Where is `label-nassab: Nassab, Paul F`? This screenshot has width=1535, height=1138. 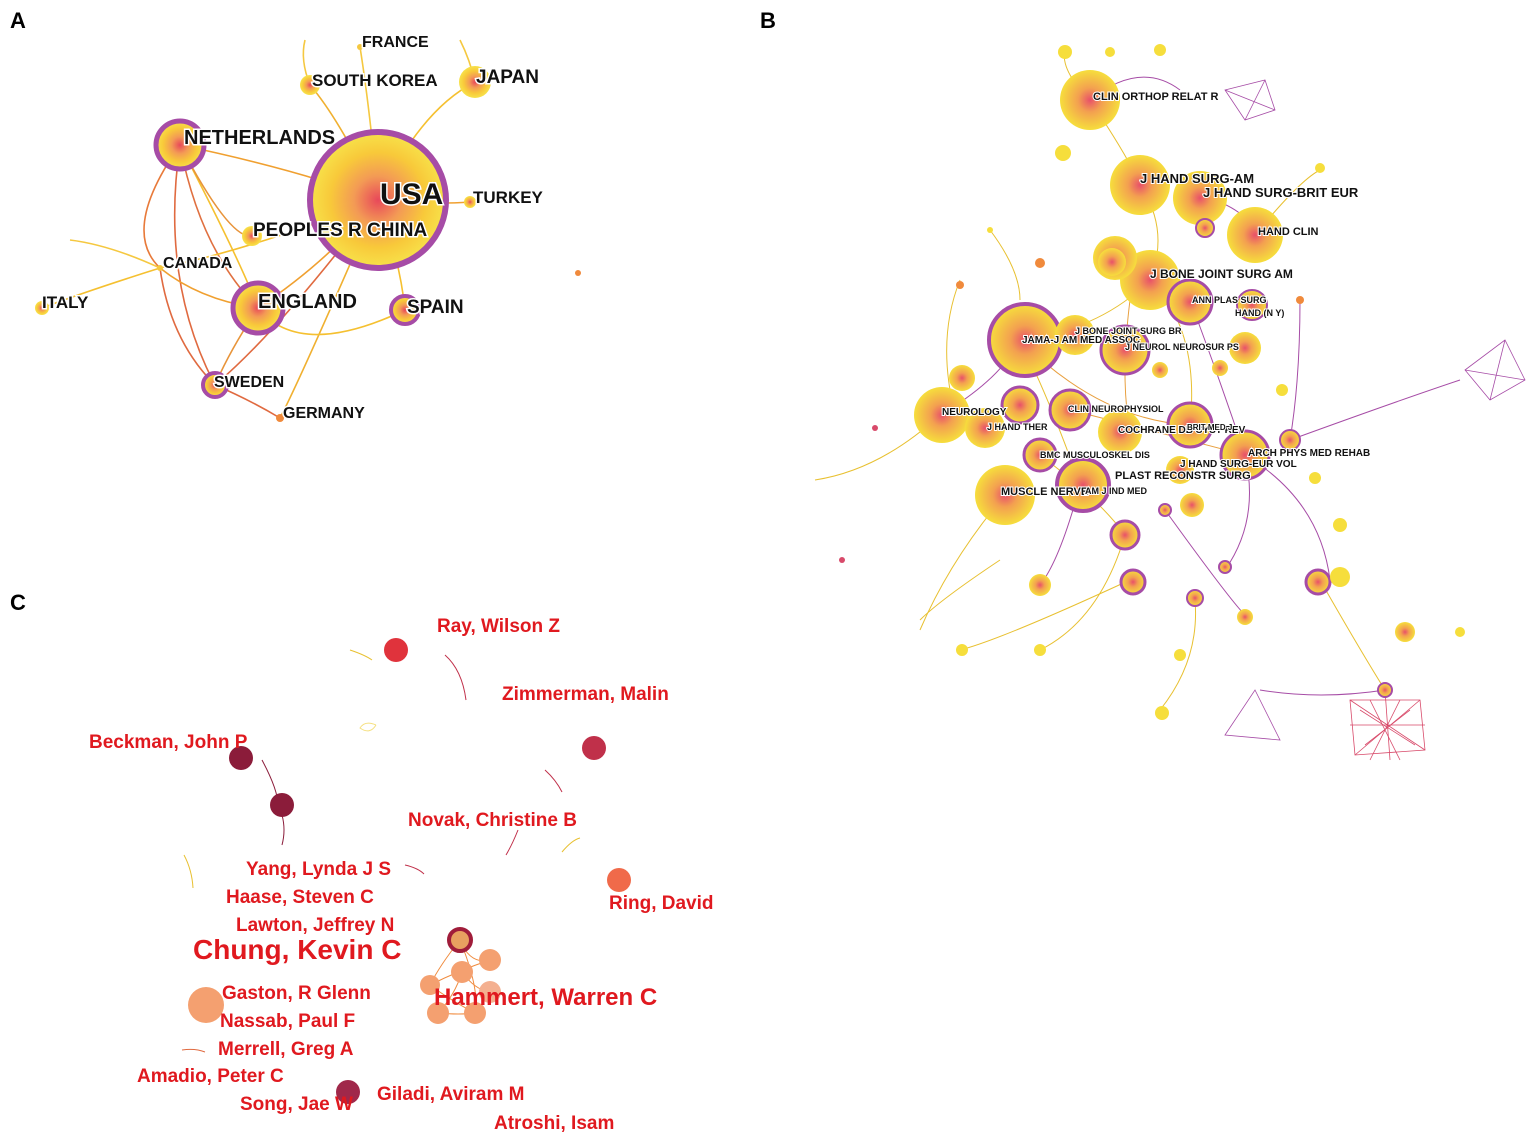
label-nassab: Nassab, Paul F is located at coordinates (287, 1021).